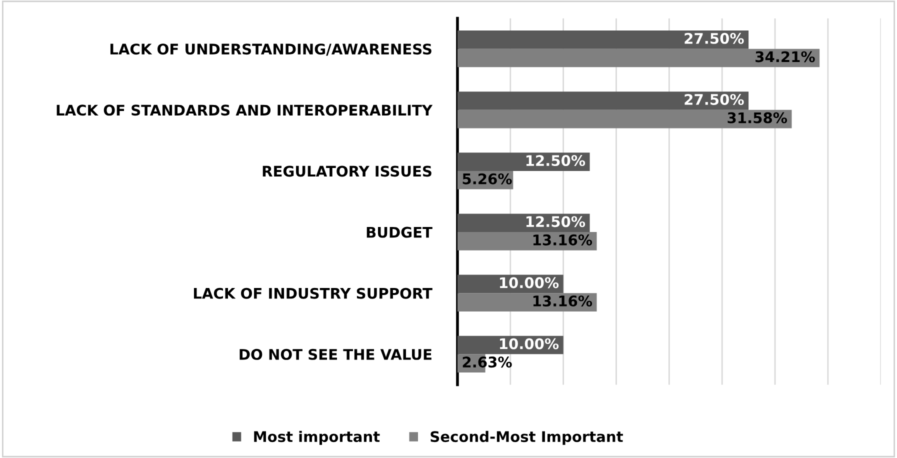  What do you see at coordinates (244, 110) in the screenshot?
I see `y-tick-label: LACK OF STANDARDS AND INTEROPERABILITY` at bounding box center [244, 110].